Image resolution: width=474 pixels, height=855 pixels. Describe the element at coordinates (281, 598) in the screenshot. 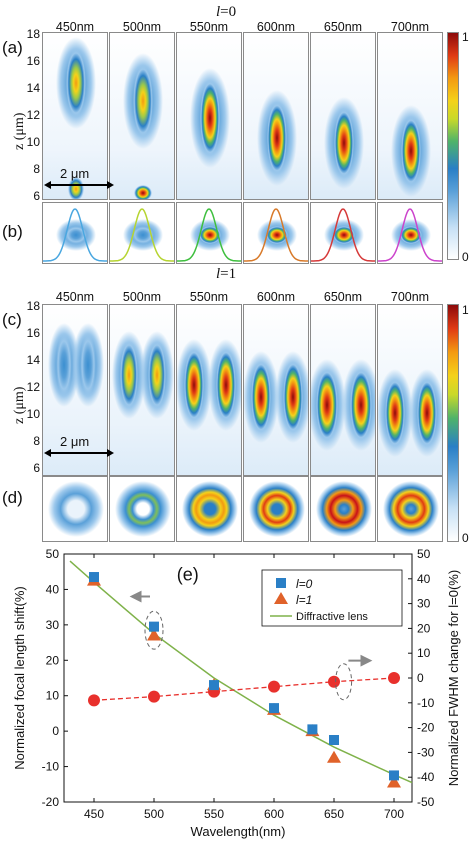

I see `legend-marker-l1` at that location.